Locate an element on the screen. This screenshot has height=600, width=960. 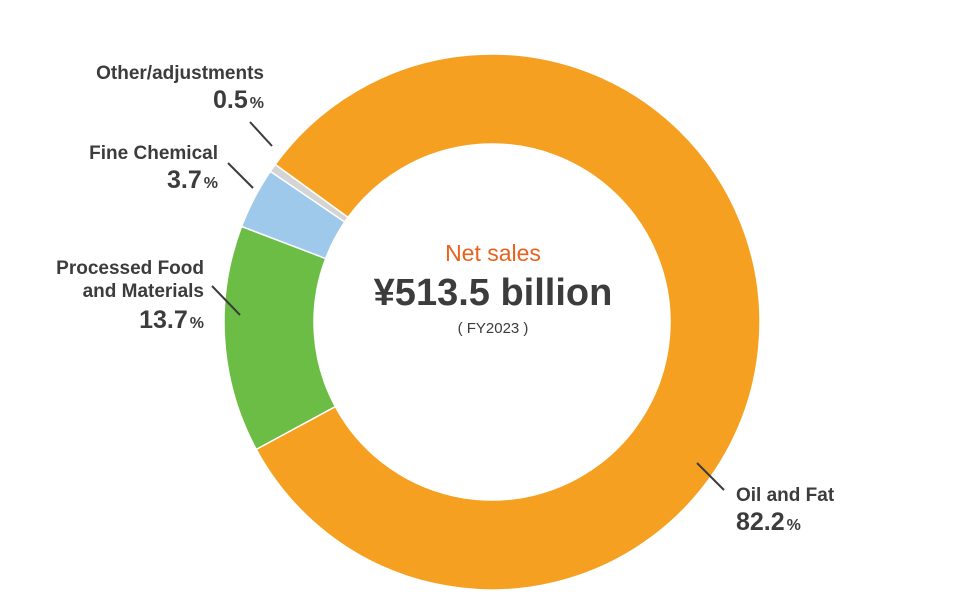
slice-value: 0.5% is located at coordinates (238, 100).